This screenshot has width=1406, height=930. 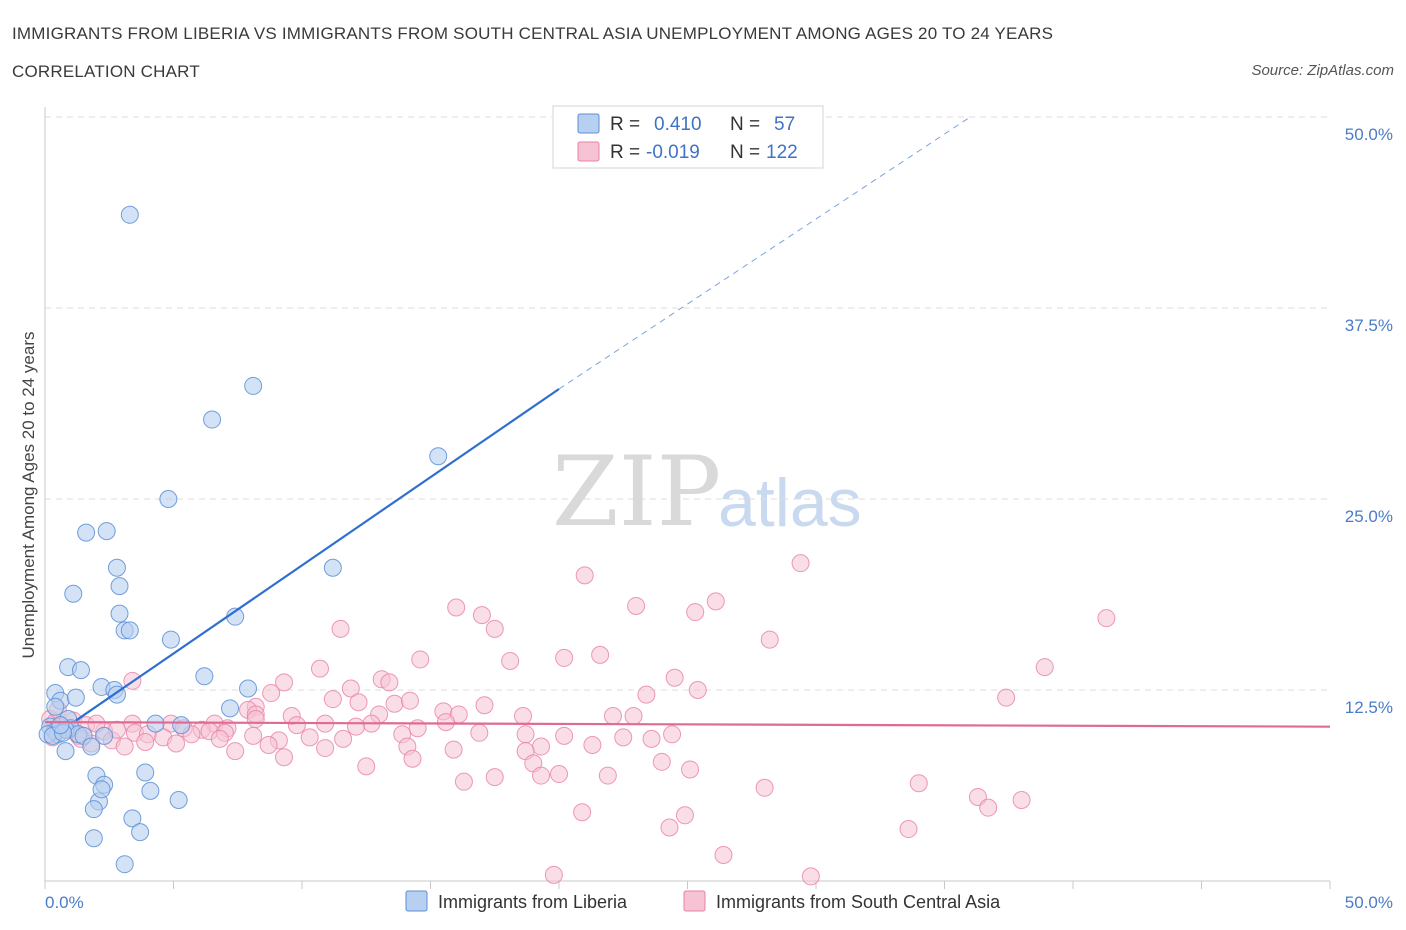 What do you see at coordinates (588, 151) in the screenshot?
I see `legend-swatch-south-central-asia` at bounding box center [588, 151].